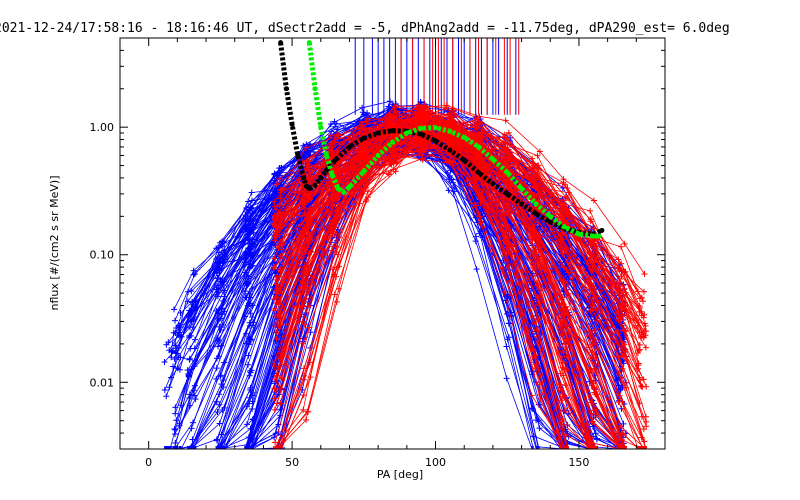 Image resolution: width=800 pixels, height=500 pixels. I want to click on x-tick-label: 0, so click(148, 462).